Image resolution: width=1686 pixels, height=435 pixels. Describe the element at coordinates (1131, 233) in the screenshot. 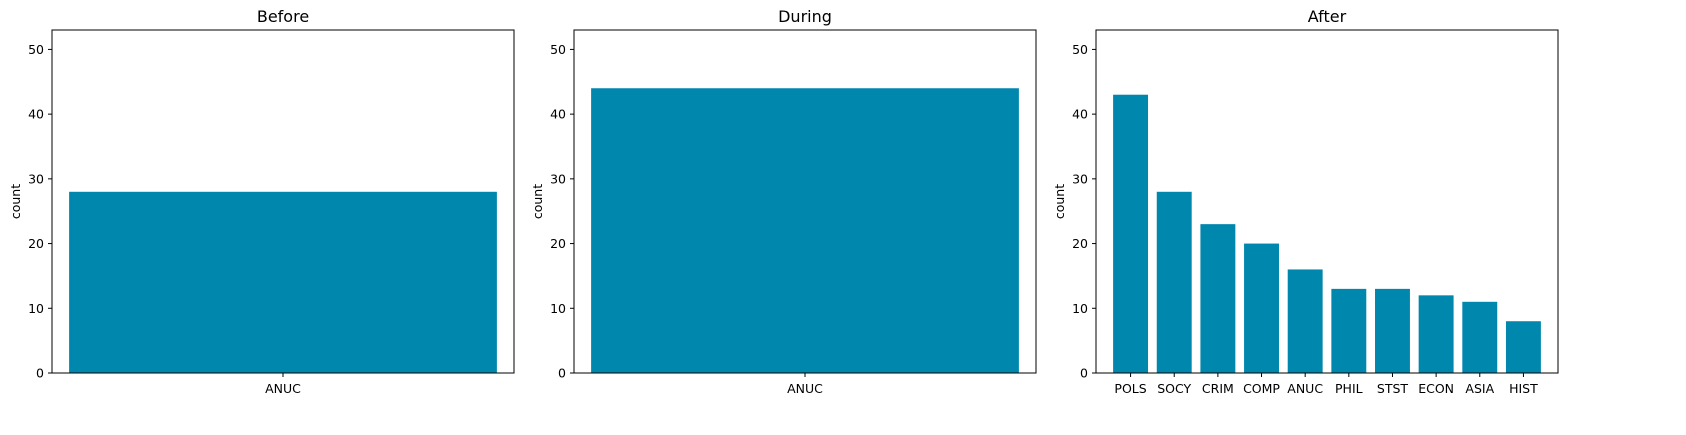

I see `bar-pols` at that location.